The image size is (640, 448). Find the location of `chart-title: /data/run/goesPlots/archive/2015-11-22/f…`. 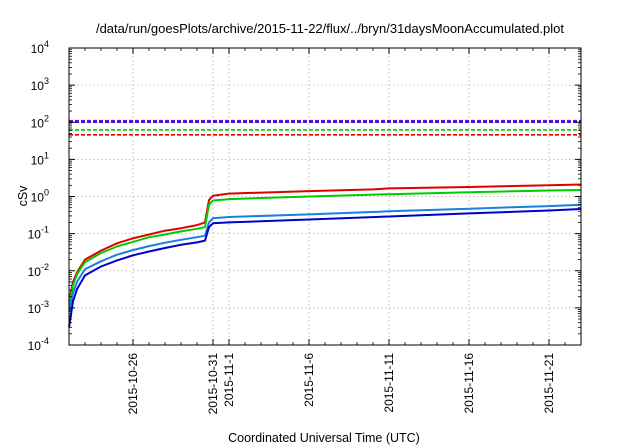

chart-title: /data/run/goesPlots/archive/2015-11-22/f… is located at coordinates (330, 28).